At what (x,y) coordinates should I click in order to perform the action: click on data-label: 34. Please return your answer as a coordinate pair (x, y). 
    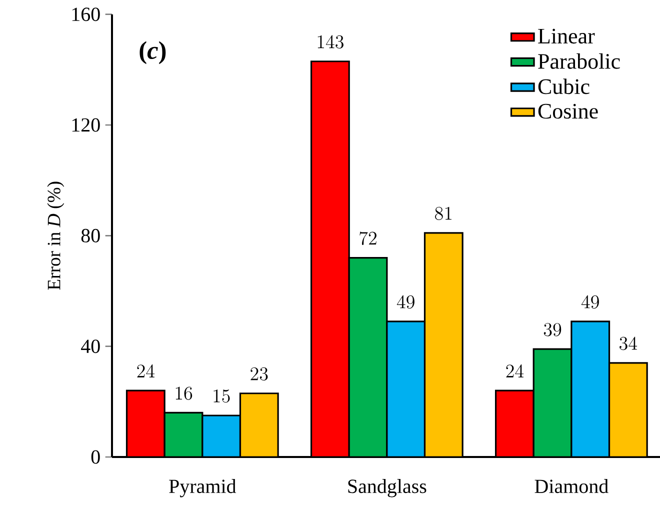
    Looking at the image, I should click on (629, 343).